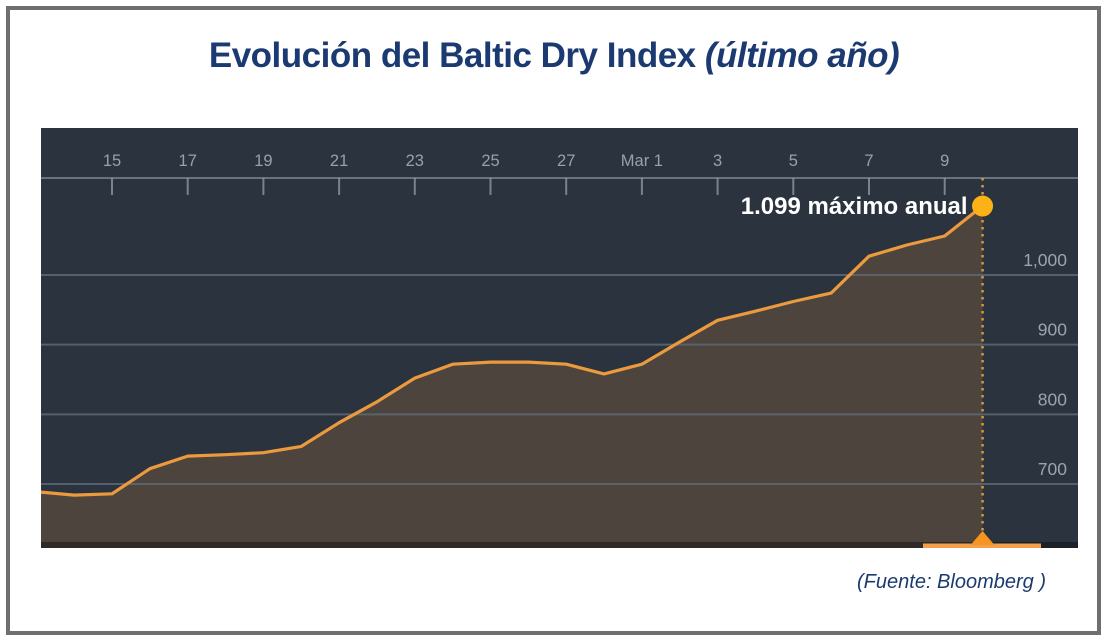 The height and width of the screenshot is (641, 1108). I want to click on x-axis-label: 7, so click(868, 161).